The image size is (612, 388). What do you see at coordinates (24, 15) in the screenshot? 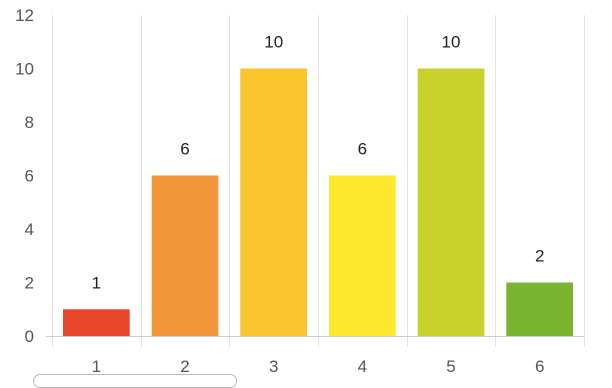
I see `y-tick-label: 12` at bounding box center [24, 15].